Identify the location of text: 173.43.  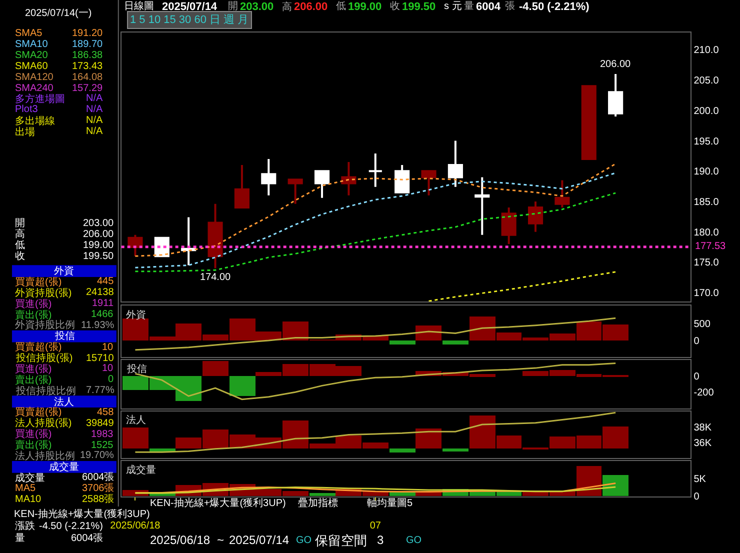
(88, 66).